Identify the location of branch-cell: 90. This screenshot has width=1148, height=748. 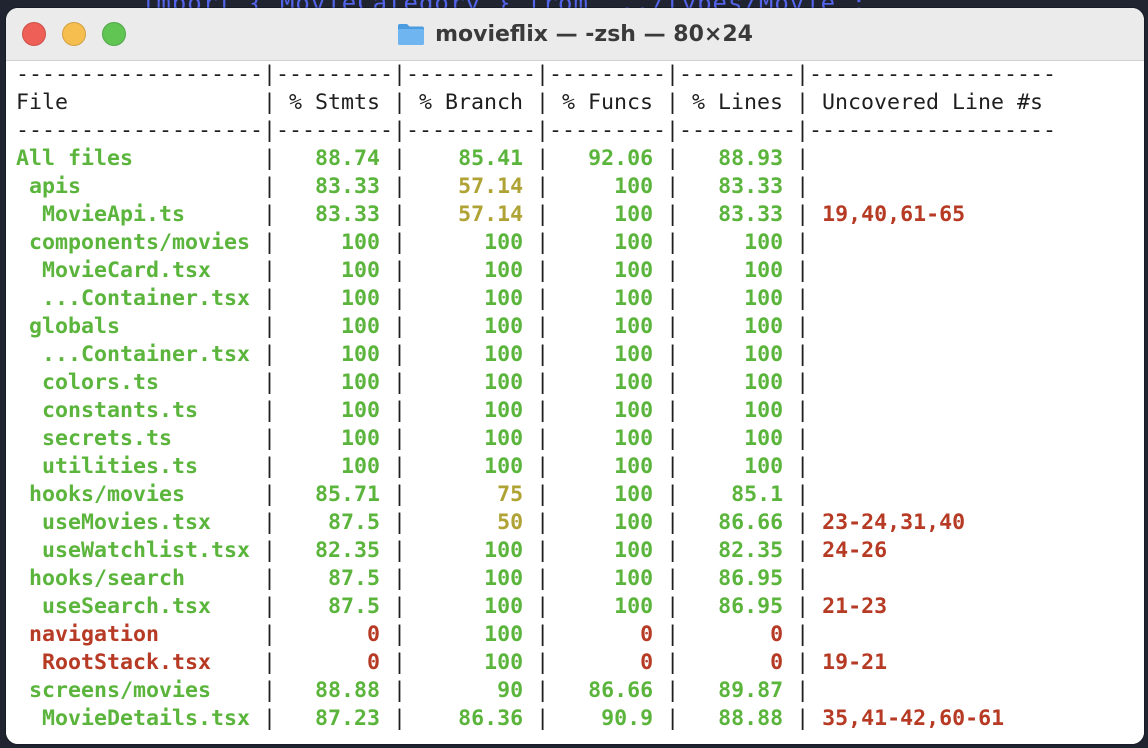
(471, 690).